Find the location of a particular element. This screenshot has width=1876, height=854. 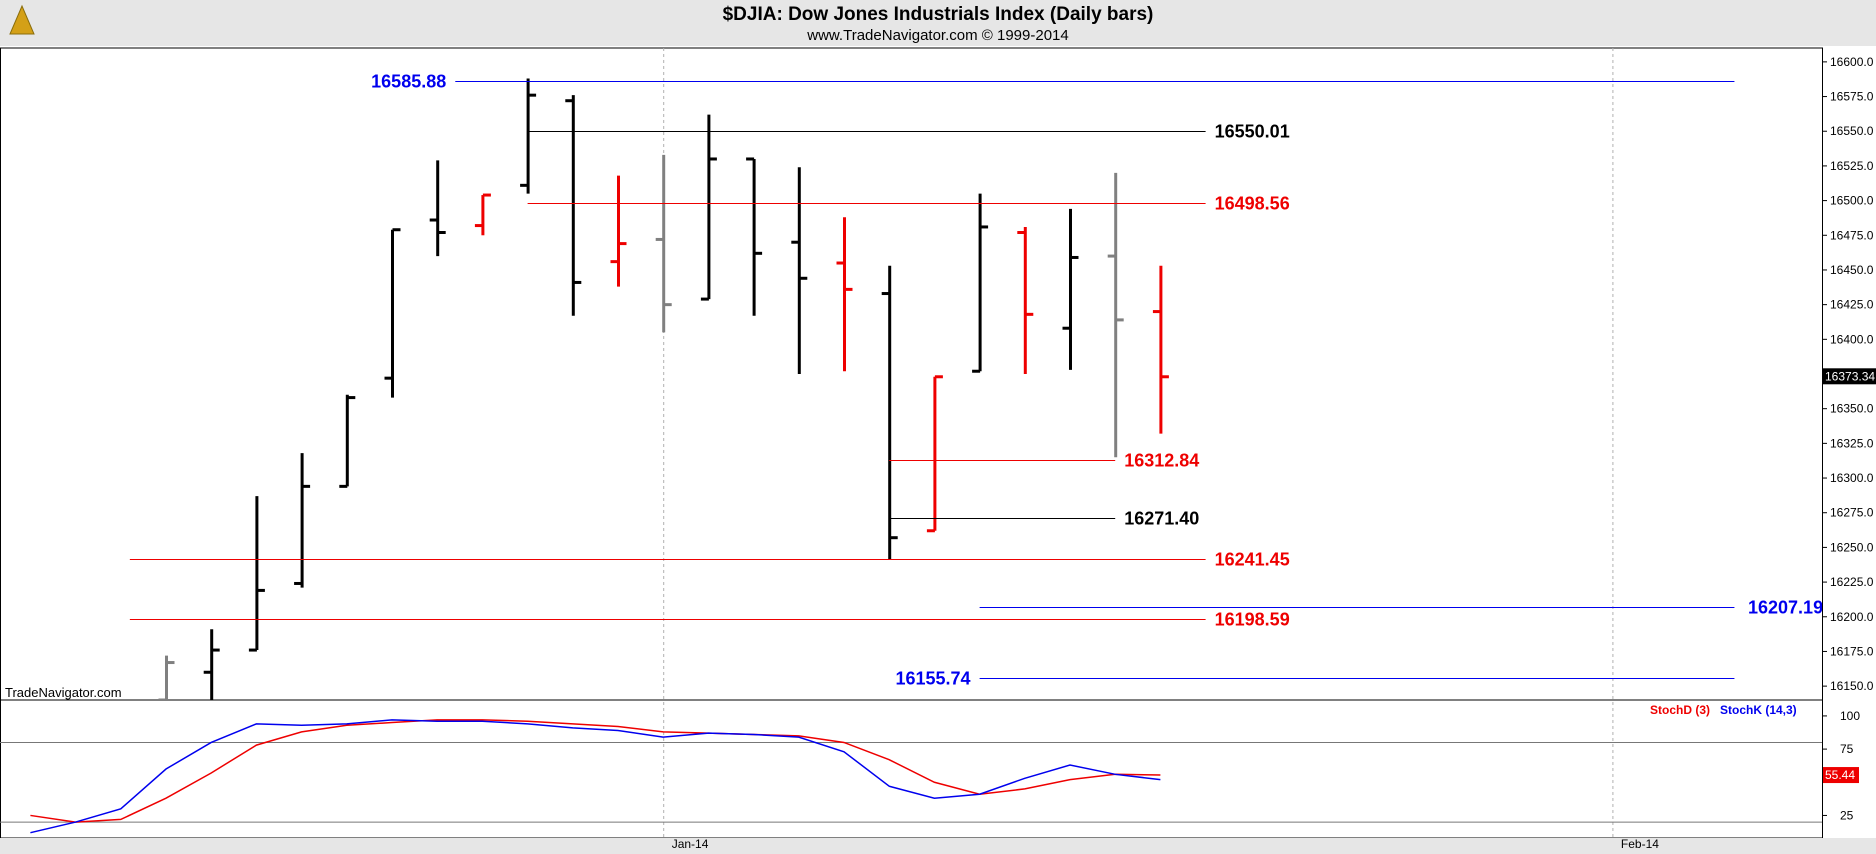

y-tick-label: 16325.0 is located at coordinates (1852, 443).